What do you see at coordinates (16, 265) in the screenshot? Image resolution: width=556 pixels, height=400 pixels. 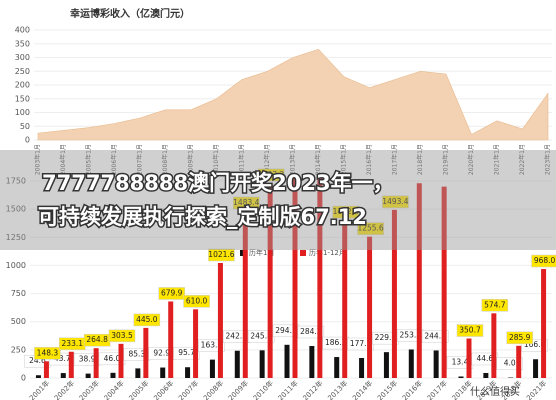 I see `y-tick-label: 1000` at bounding box center [16, 265].